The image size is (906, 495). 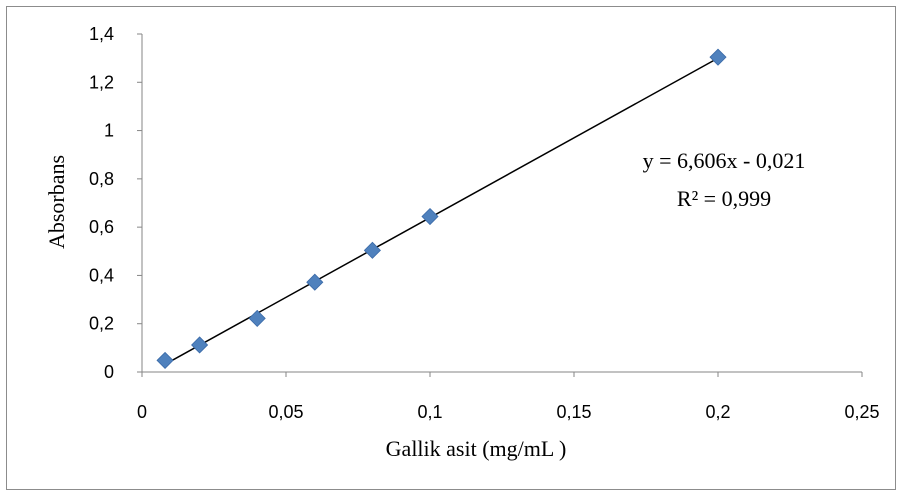 What do you see at coordinates (101, 275) in the screenshot?
I see `y-tick-label: 0,4` at bounding box center [101, 275].